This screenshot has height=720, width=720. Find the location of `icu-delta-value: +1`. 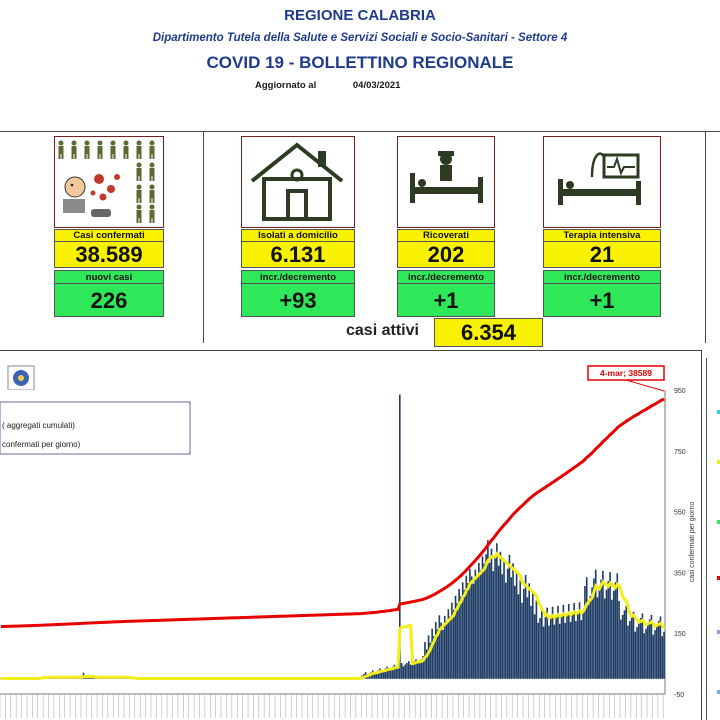

icu-delta-value: +1 is located at coordinates (602, 300).